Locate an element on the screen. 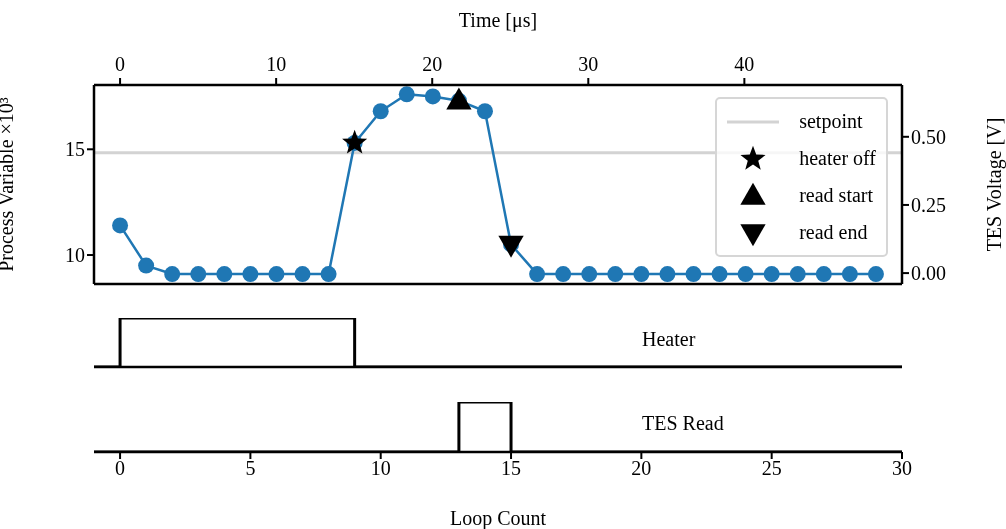 This screenshot has width=1006, height=529. x-tick-label: 5 is located at coordinates (250, 468).